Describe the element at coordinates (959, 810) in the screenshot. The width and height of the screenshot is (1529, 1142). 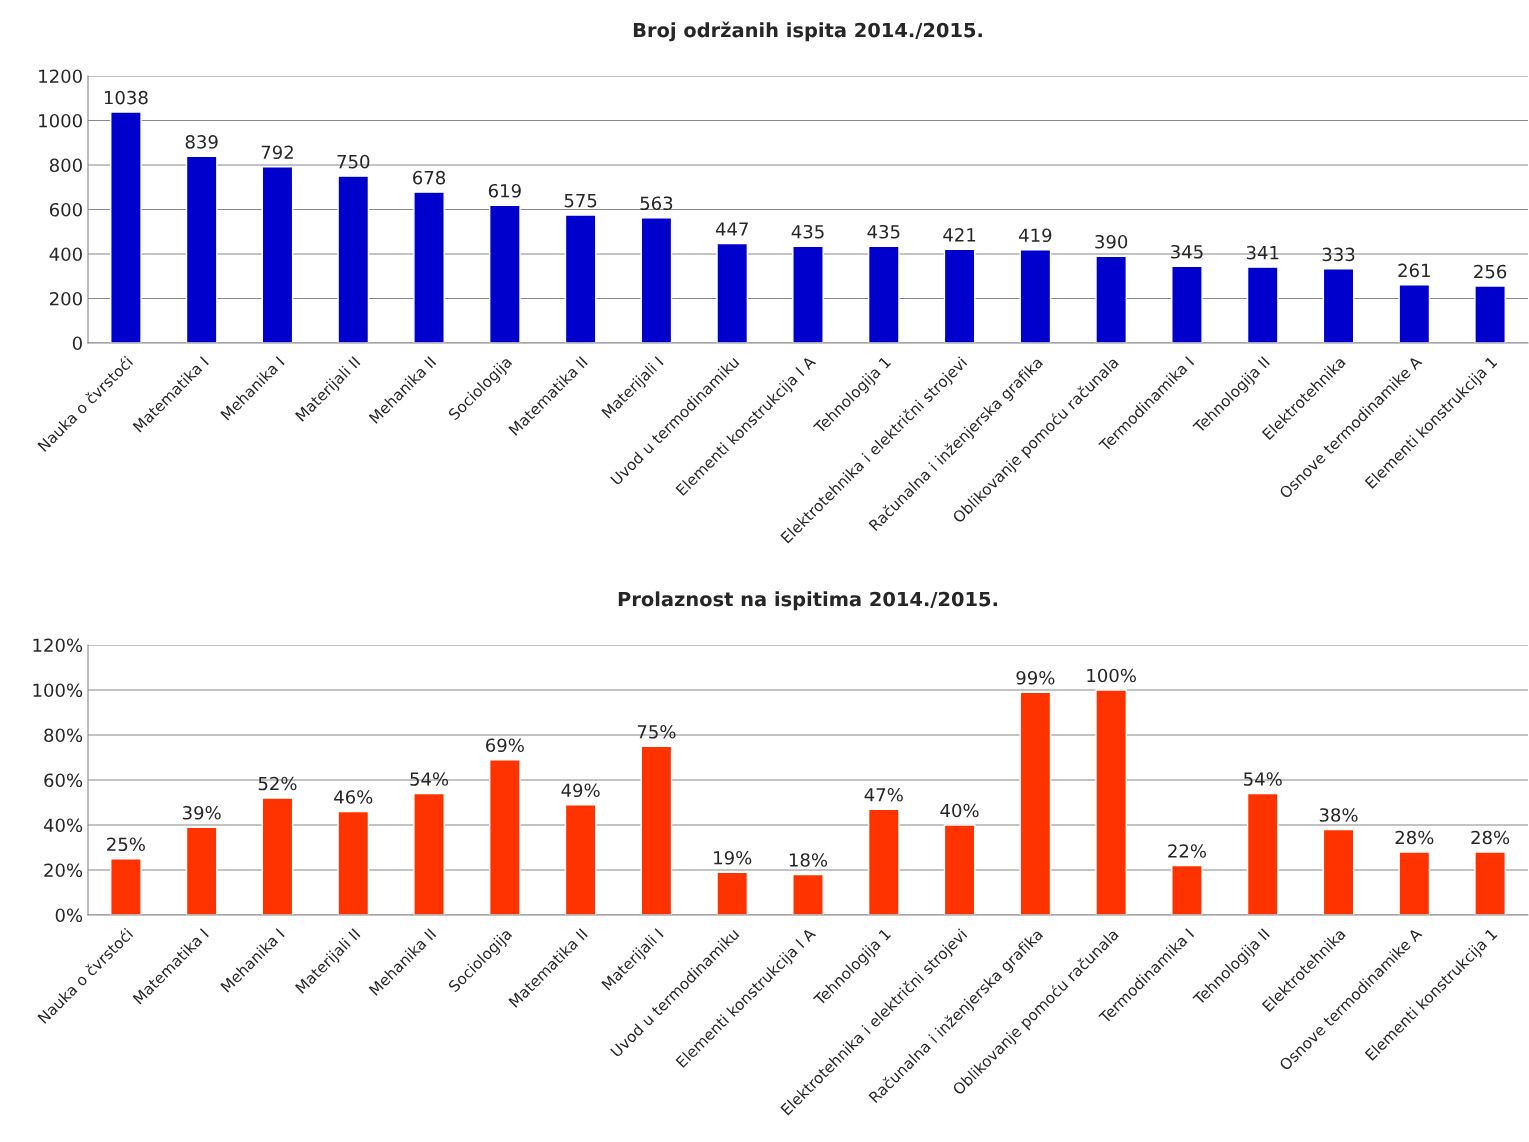
I see `data-label: 40%` at that location.